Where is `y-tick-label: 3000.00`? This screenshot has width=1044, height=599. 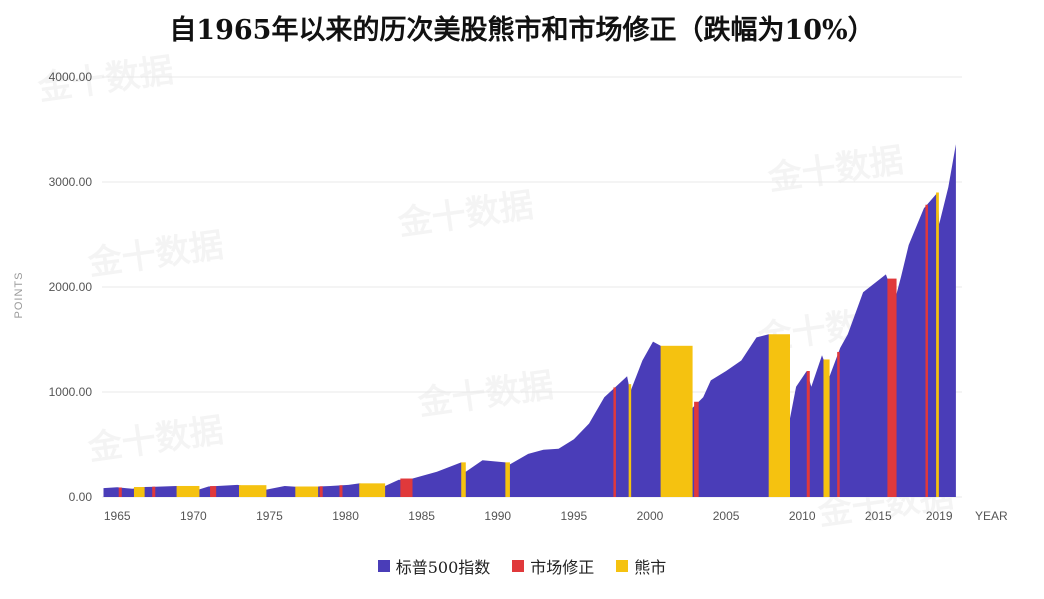
y-tick-label: 3000.00 is located at coordinates (71, 182).